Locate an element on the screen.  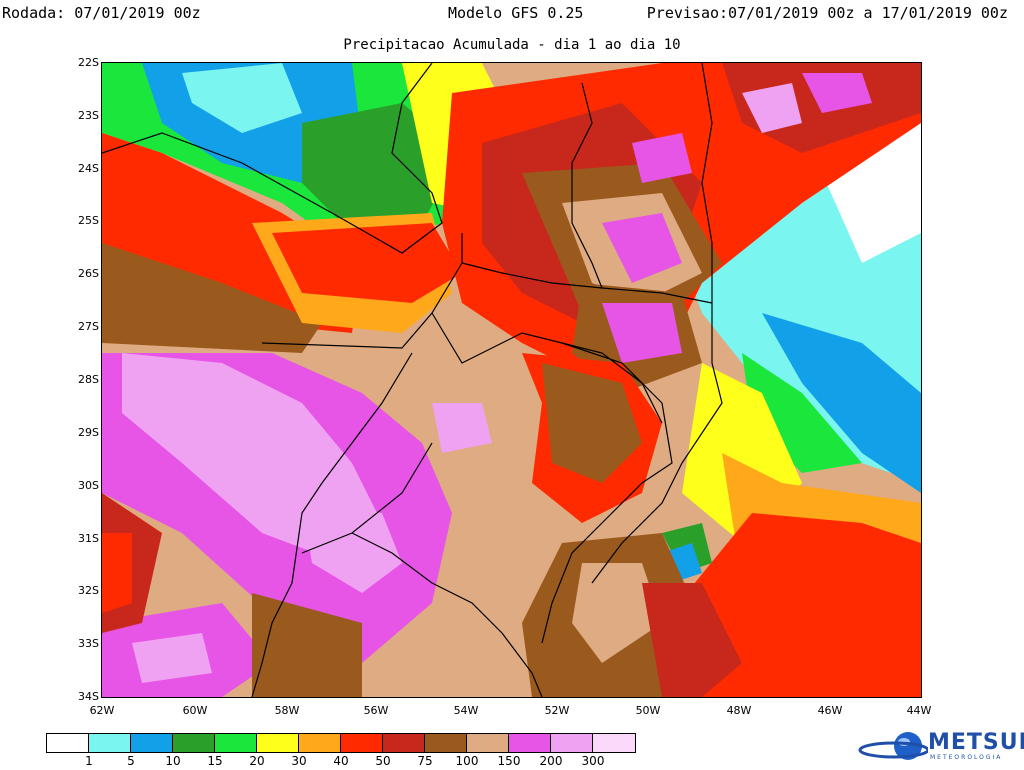
forecast-period-label: Previsao:07/01/2019 00z a 17/01/2019 00z is located at coordinates (827, 13).